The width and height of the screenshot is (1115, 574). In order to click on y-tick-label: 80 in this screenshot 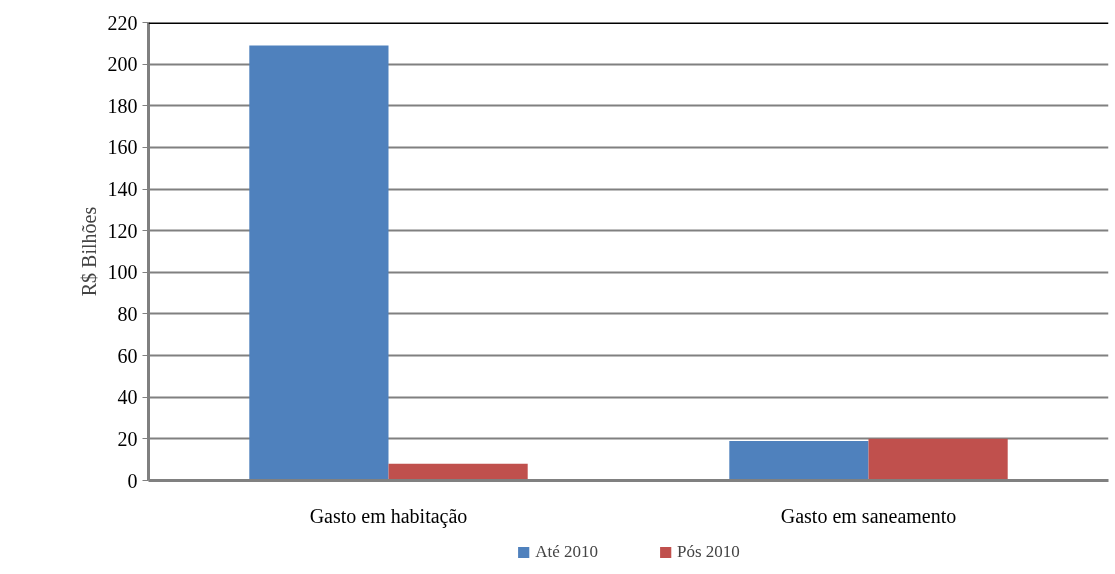, I will do `click(127, 313)`.